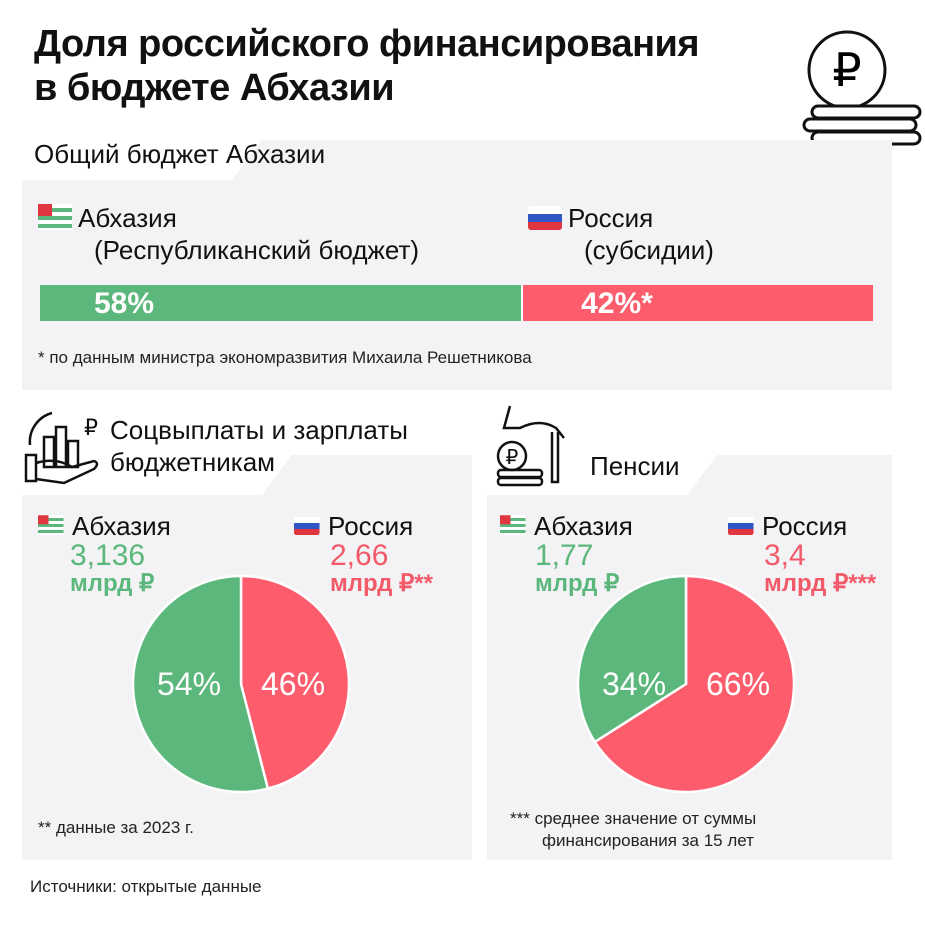 The height and width of the screenshot is (925, 925). What do you see at coordinates (112, 583) in the screenshot?
I see `social-abkhazia-unit: млрд ₽` at bounding box center [112, 583].